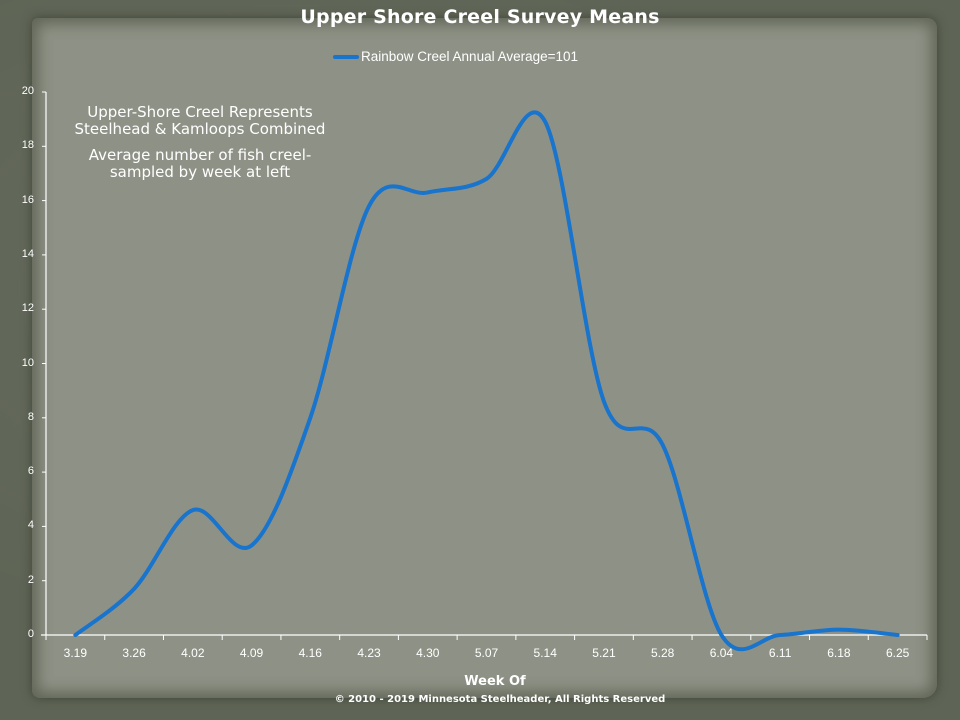  Describe the element at coordinates (27, 253) in the screenshot. I see `y-tick-label: 14` at that location.